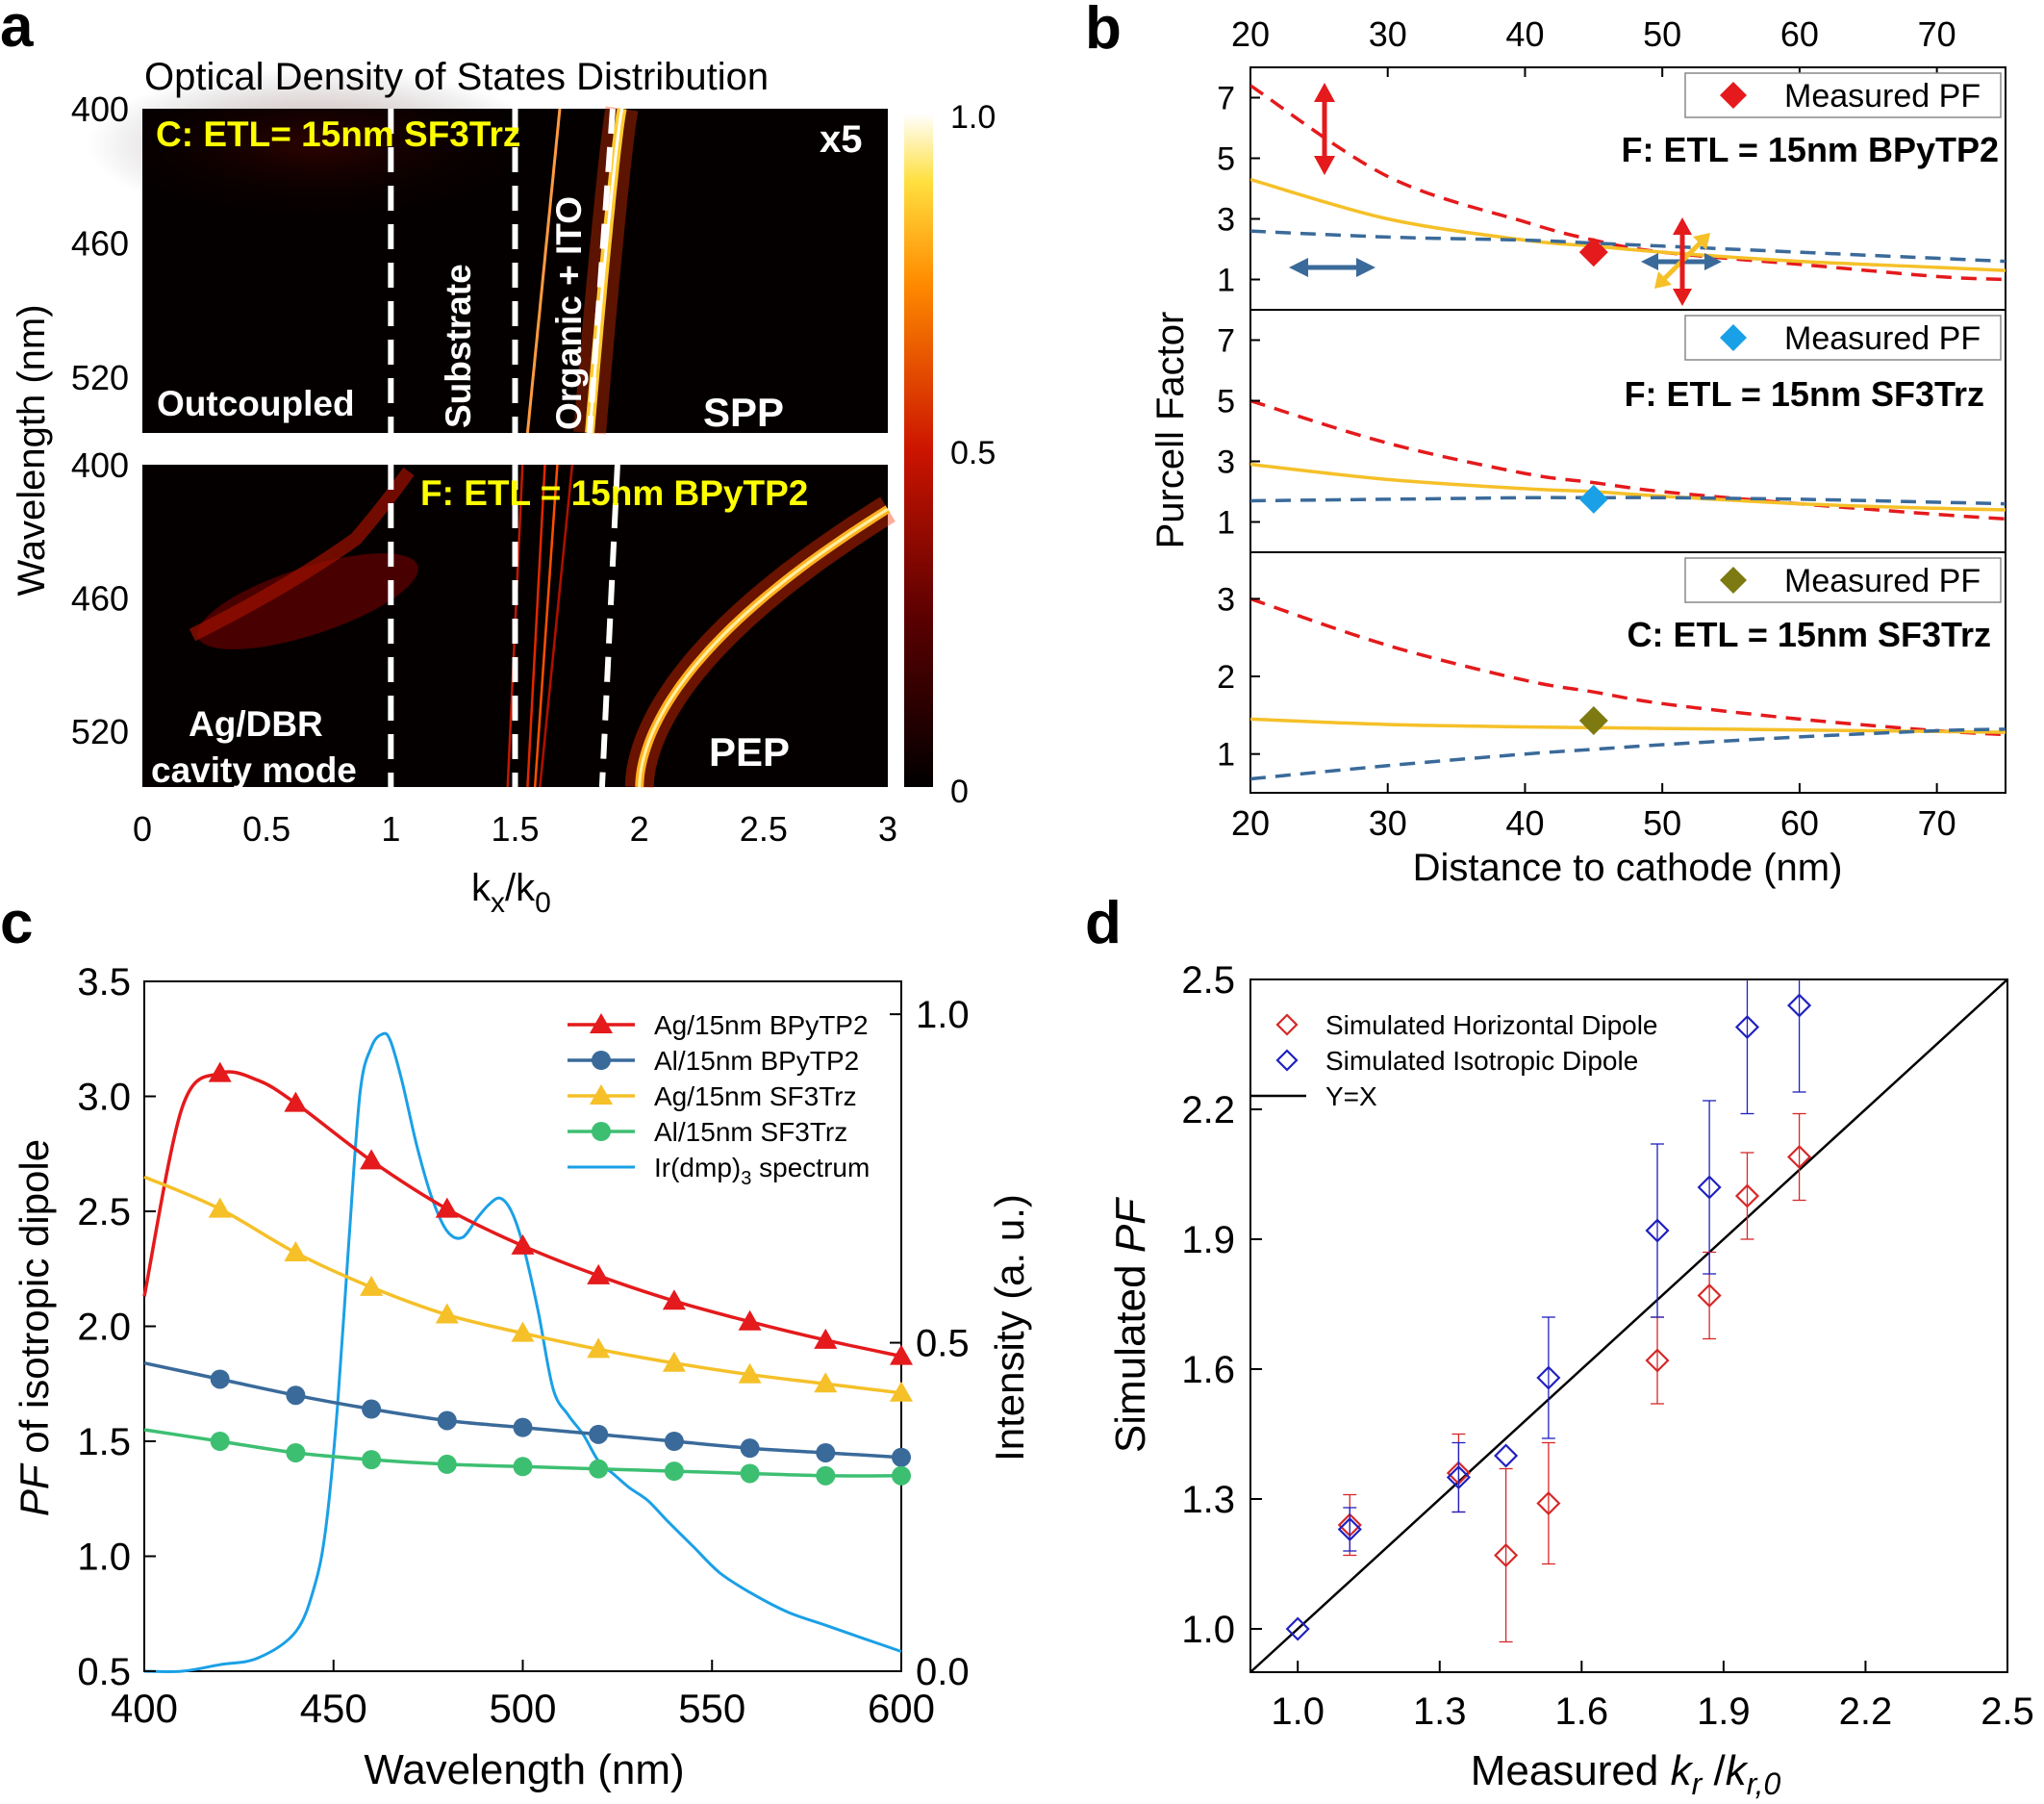 The height and width of the screenshot is (1804, 2044). What do you see at coordinates (16, 923) in the screenshot?
I see `panel-label-c: c` at bounding box center [16, 923].